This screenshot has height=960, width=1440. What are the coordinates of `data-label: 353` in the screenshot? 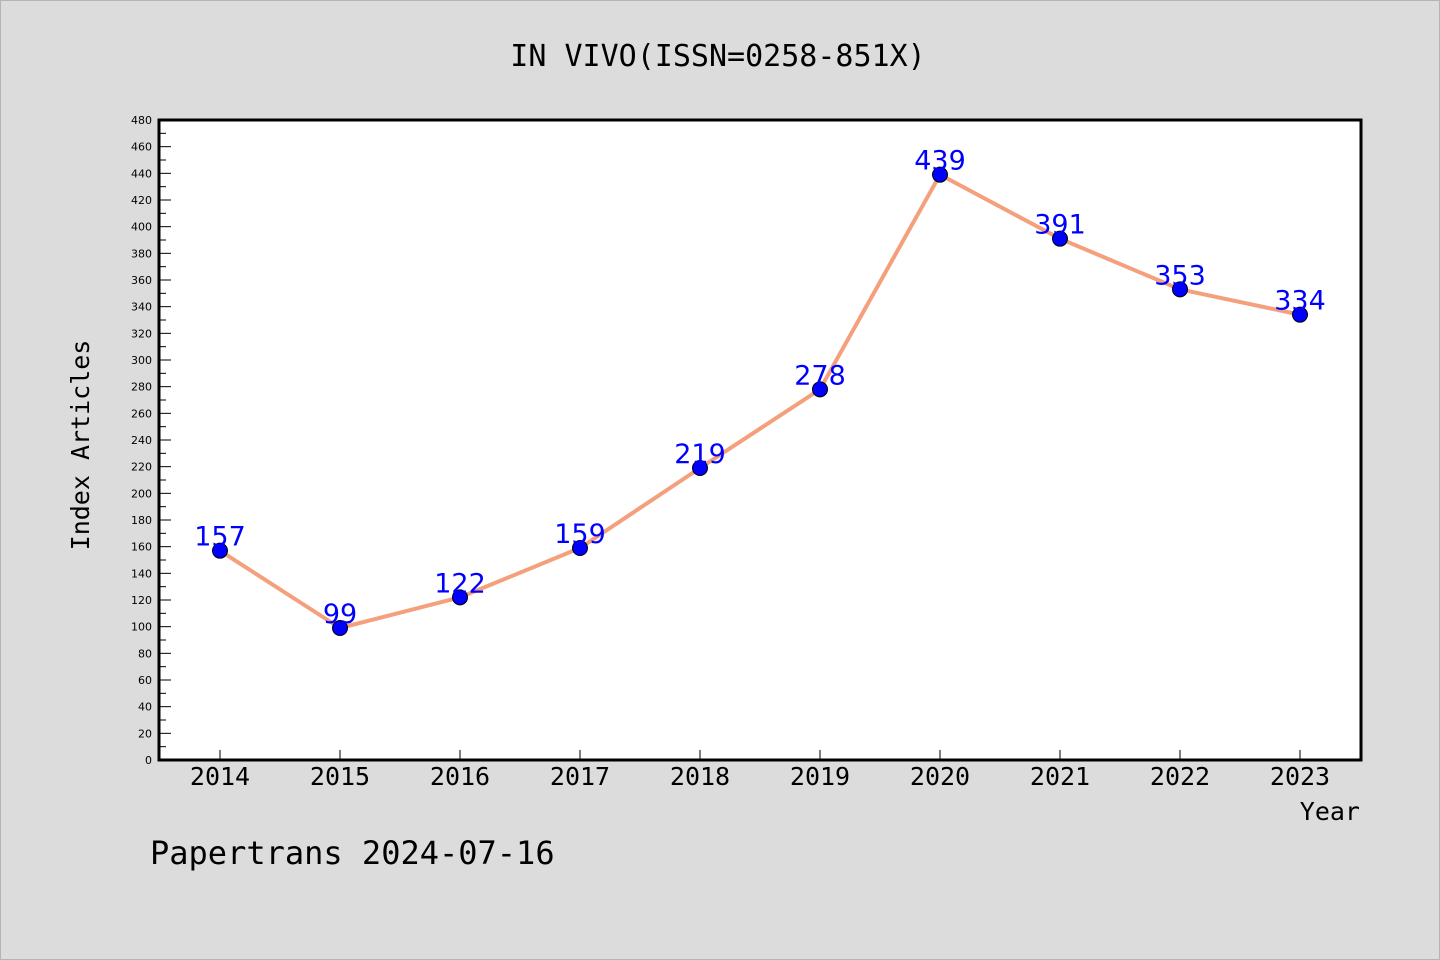 It's located at (1180, 275).